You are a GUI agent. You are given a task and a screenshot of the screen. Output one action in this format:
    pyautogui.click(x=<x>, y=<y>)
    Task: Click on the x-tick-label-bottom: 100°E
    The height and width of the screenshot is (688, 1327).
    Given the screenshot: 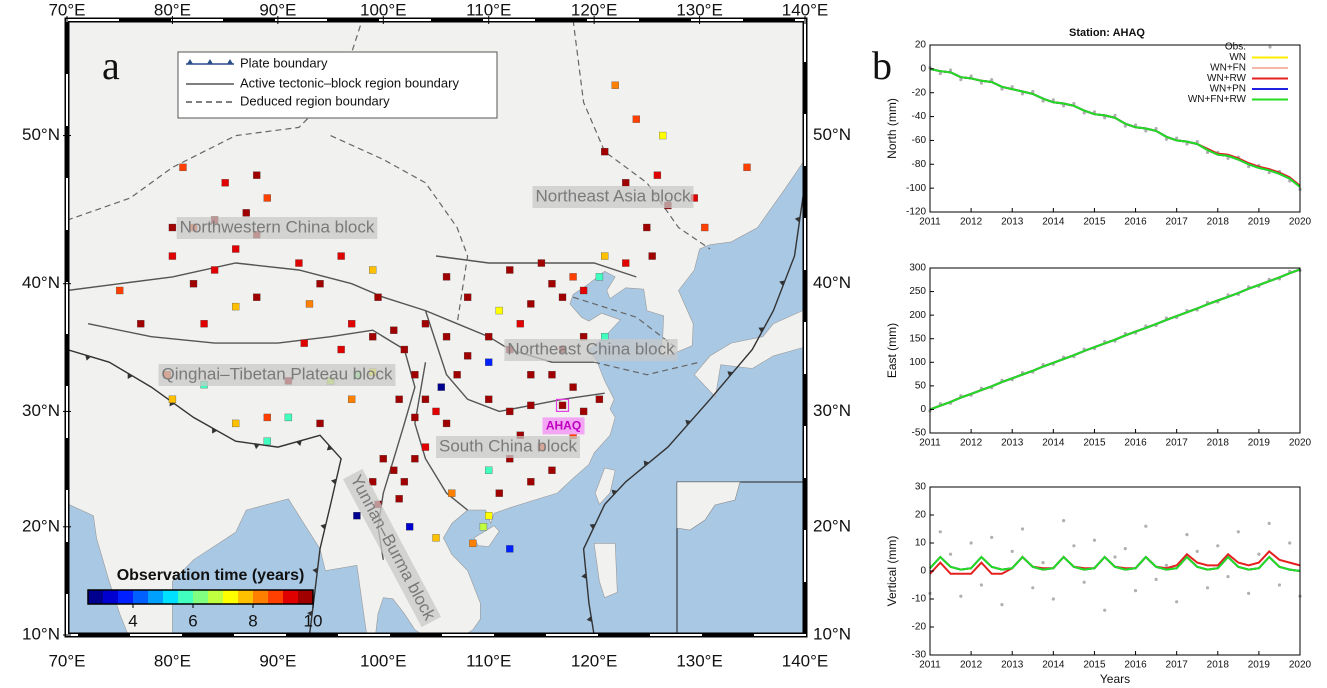 What is the action you would take?
    pyautogui.click(x=383, y=660)
    